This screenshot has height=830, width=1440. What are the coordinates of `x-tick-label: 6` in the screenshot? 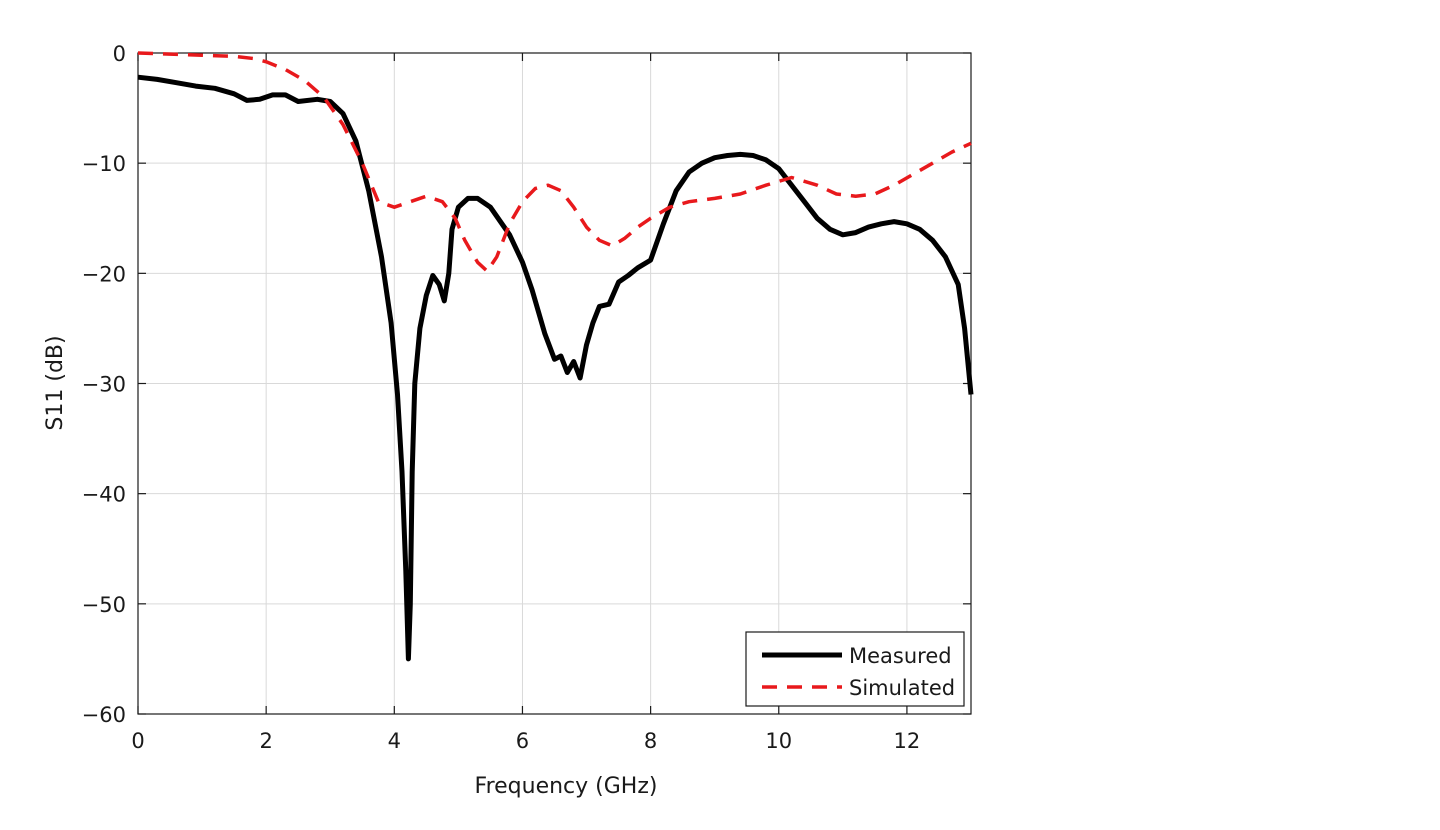 It's located at (522, 741).